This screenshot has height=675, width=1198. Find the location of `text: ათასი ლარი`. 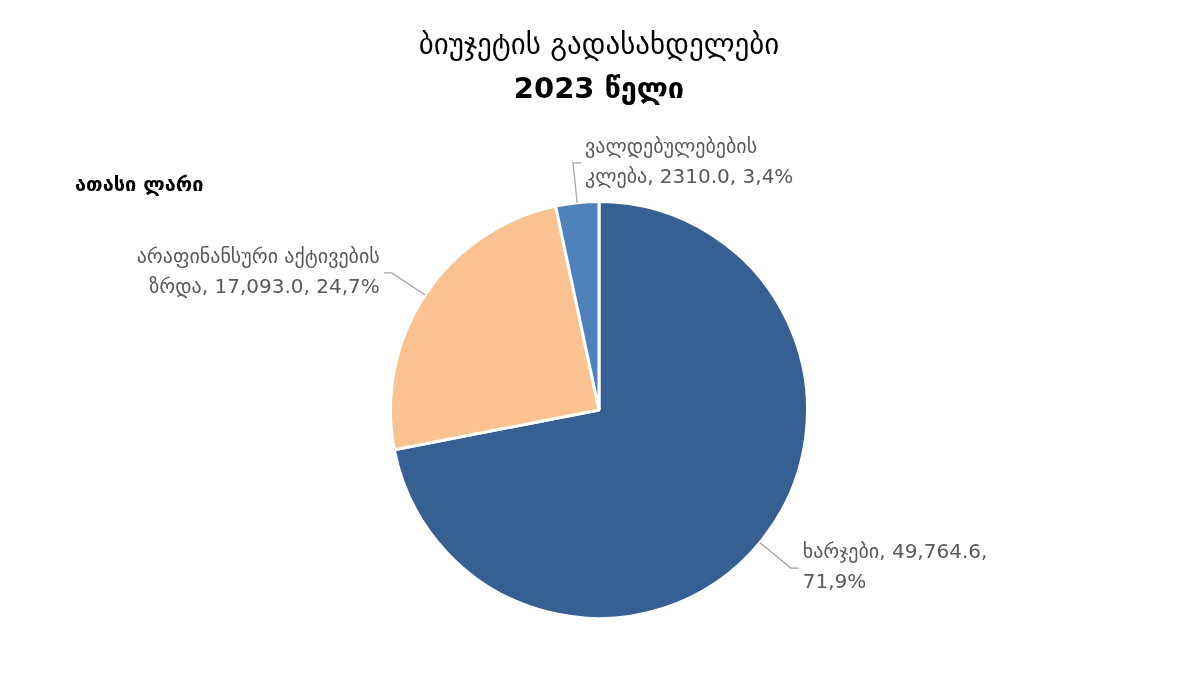

text: ათასი ლარი is located at coordinates (139, 184).